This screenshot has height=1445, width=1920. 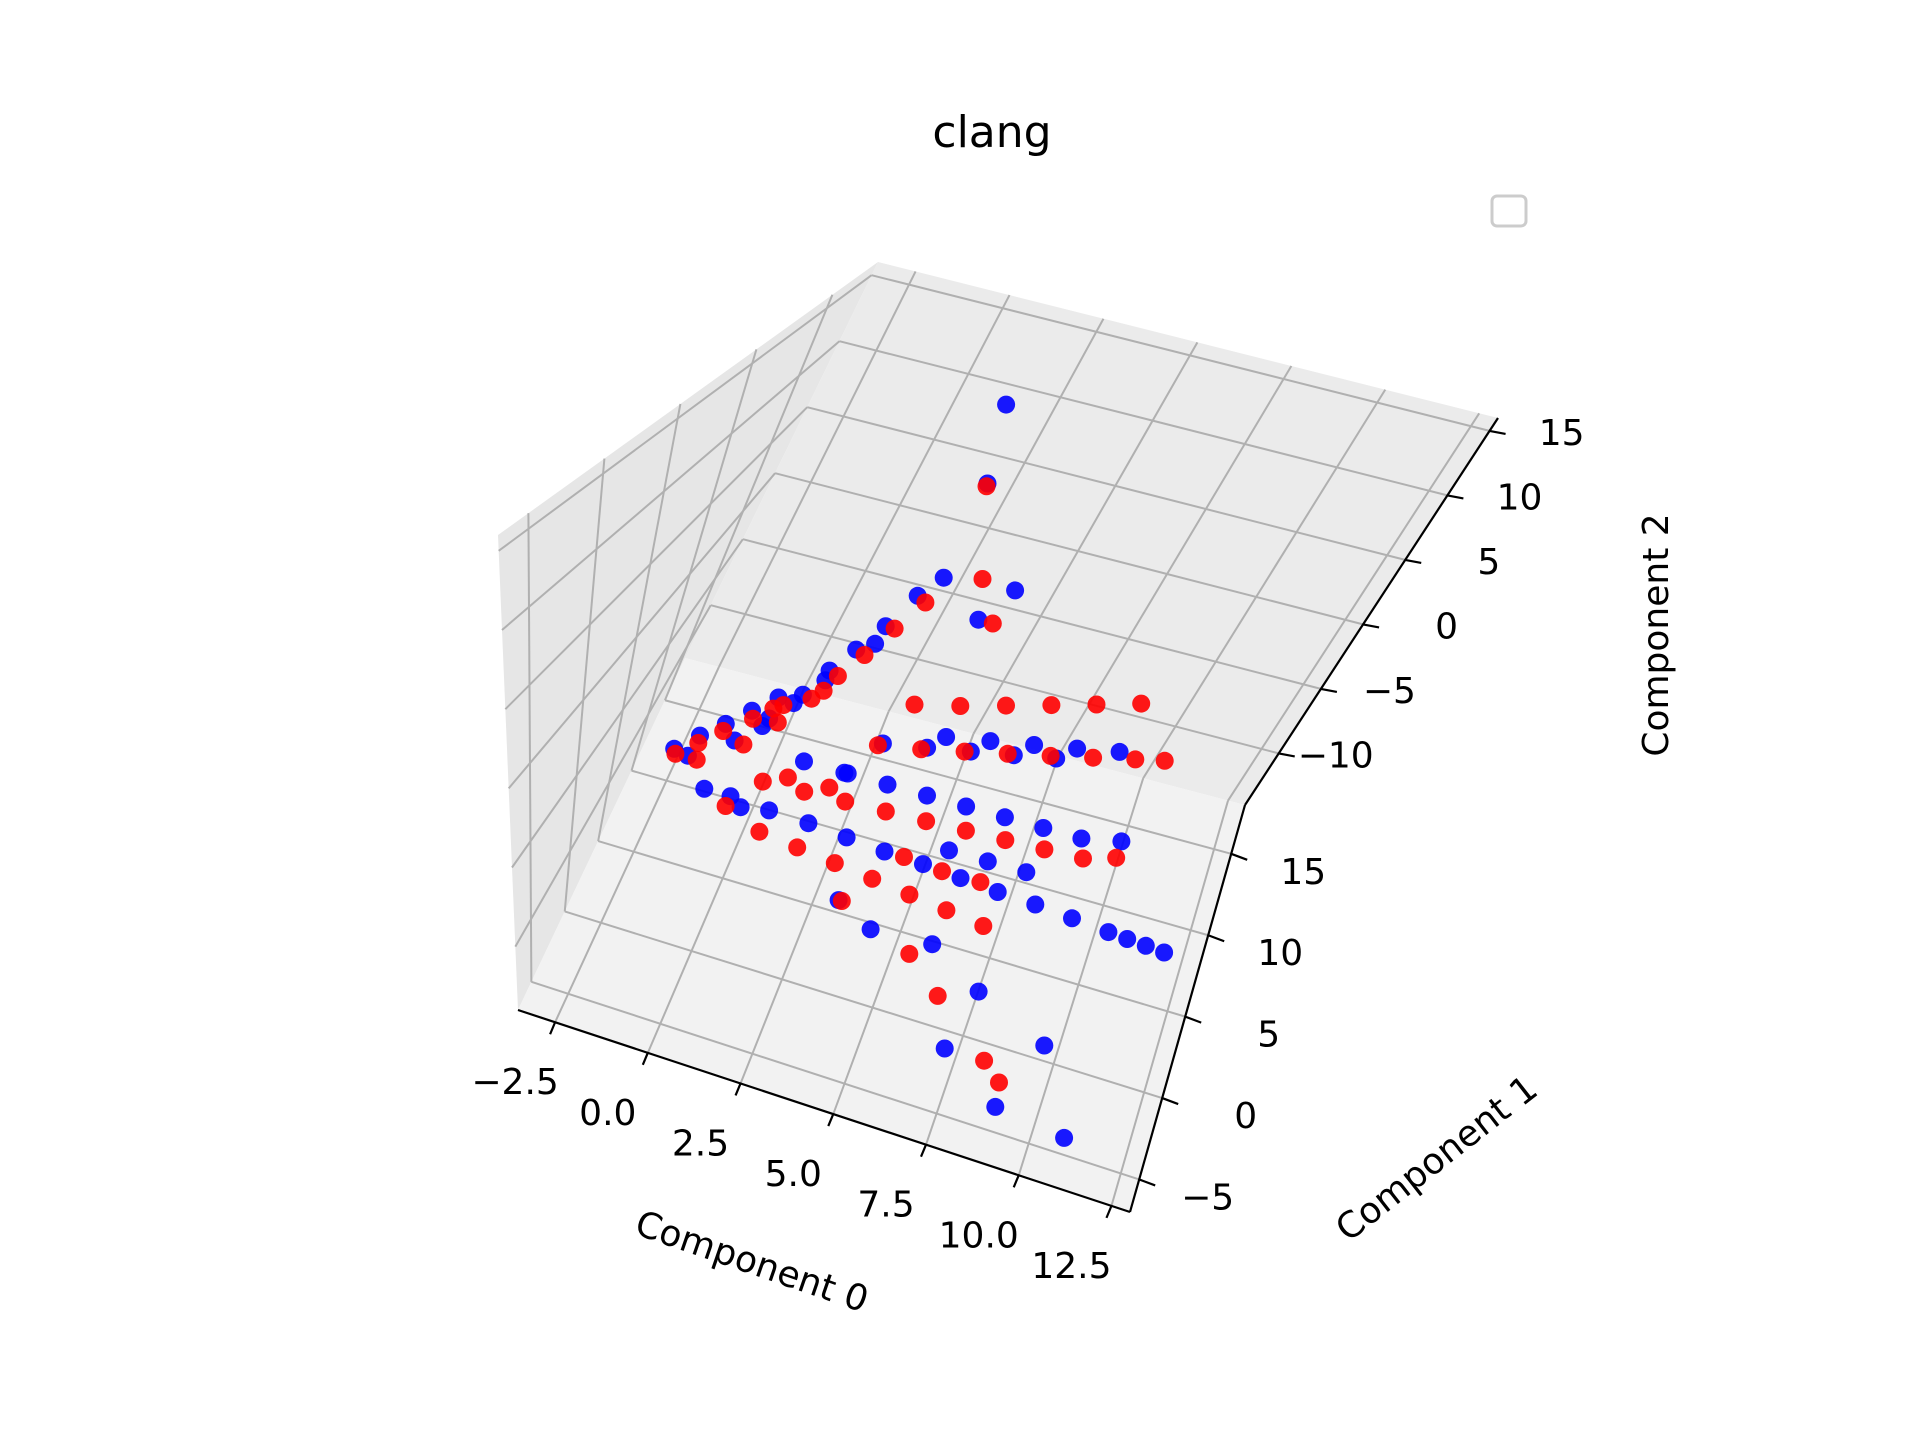 What do you see at coordinates (1280, 953) in the screenshot?
I see `y-tick-label: 10` at bounding box center [1280, 953].